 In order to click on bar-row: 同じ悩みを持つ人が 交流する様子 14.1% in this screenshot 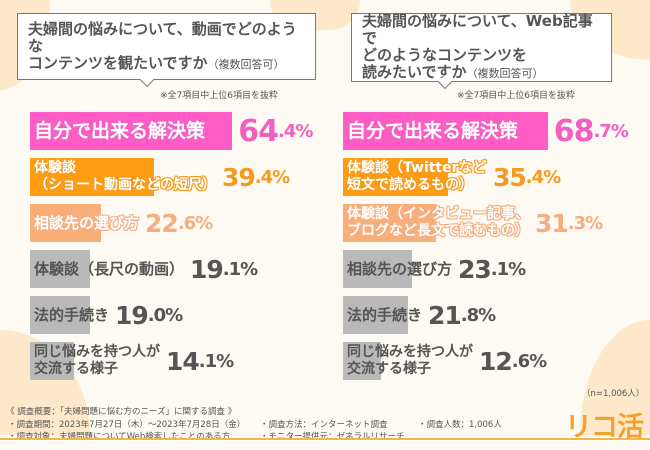, I will do `click(132, 361)`.